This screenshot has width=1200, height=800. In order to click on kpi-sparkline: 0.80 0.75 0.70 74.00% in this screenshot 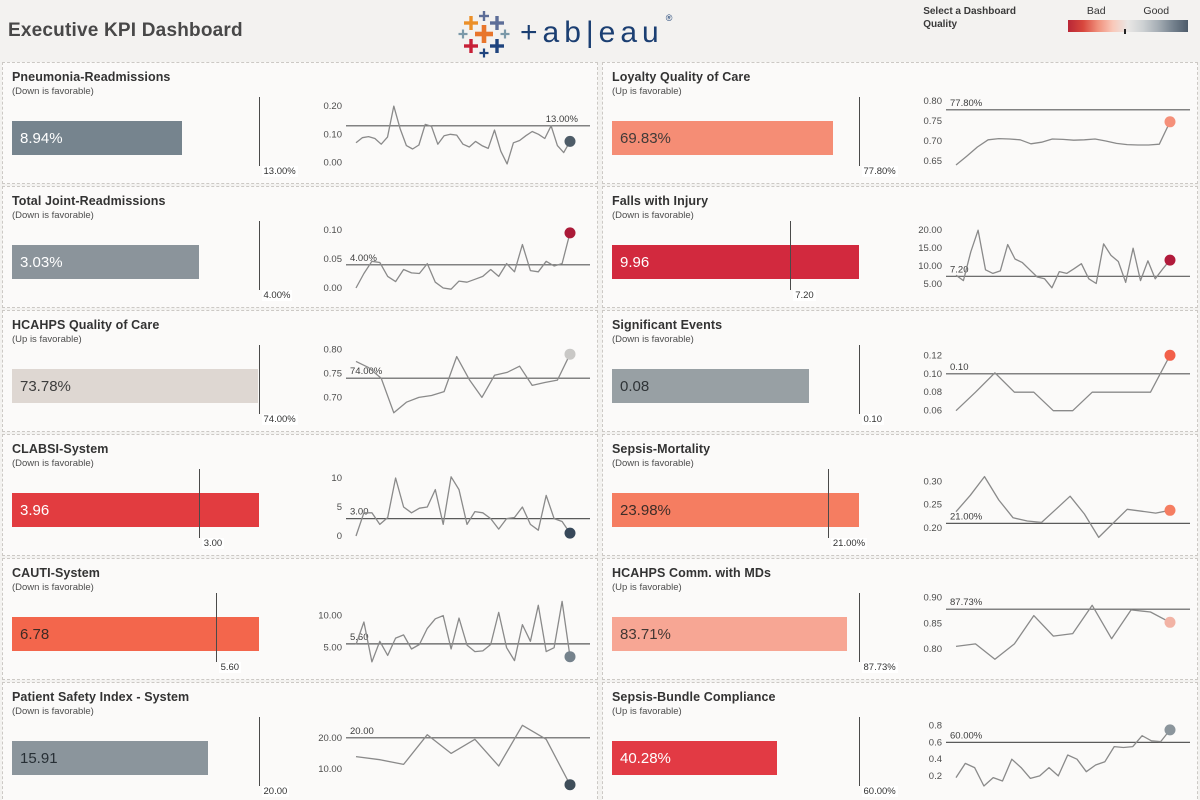, I will do `click(448, 382)`.